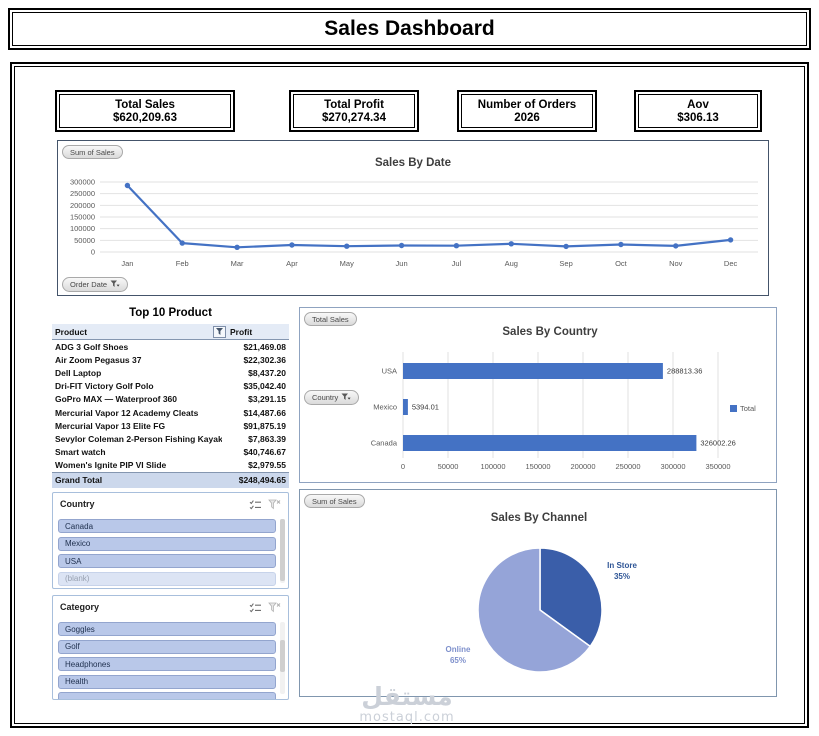 The height and width of the screenshot is (736, 819). What do you see at coordinates (167, 629) in the screenshot?
I see `slicer-item-goggles: Goggles` at bounding box center [167, 629].